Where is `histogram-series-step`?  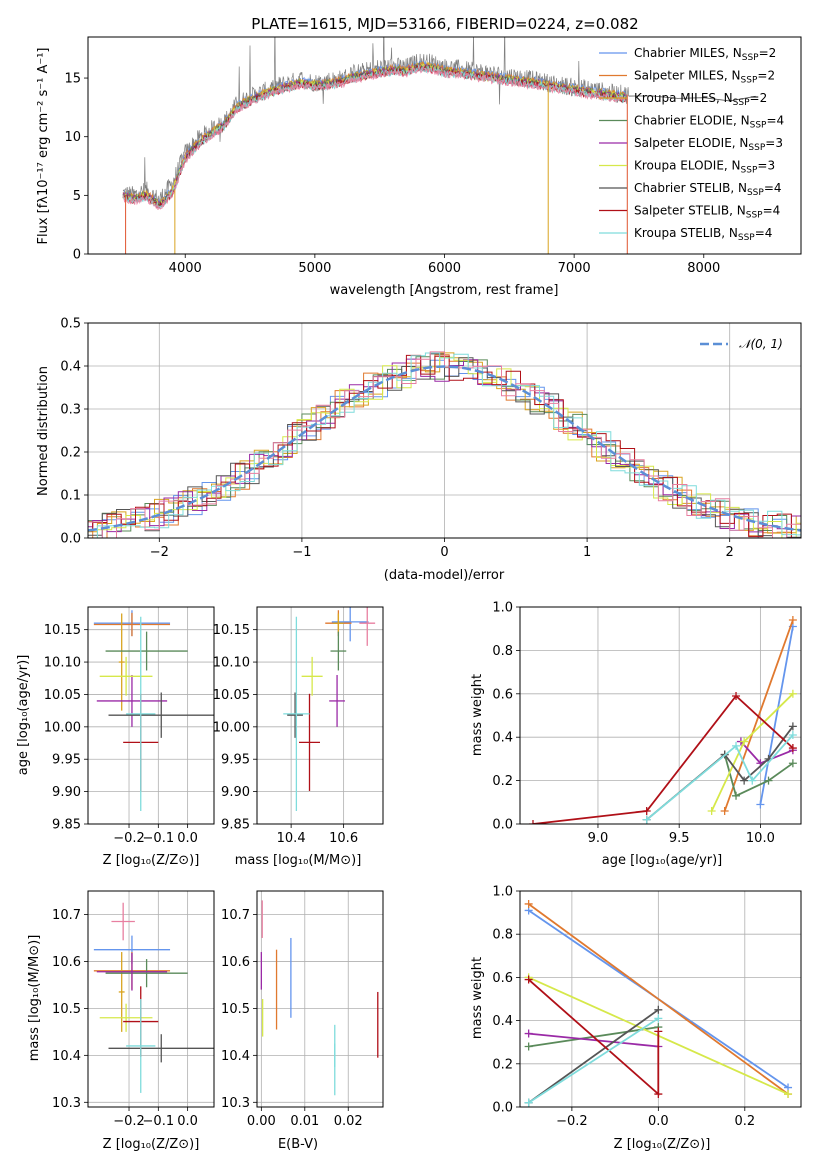 histogram-series-step is located at coordinates (444, 446).